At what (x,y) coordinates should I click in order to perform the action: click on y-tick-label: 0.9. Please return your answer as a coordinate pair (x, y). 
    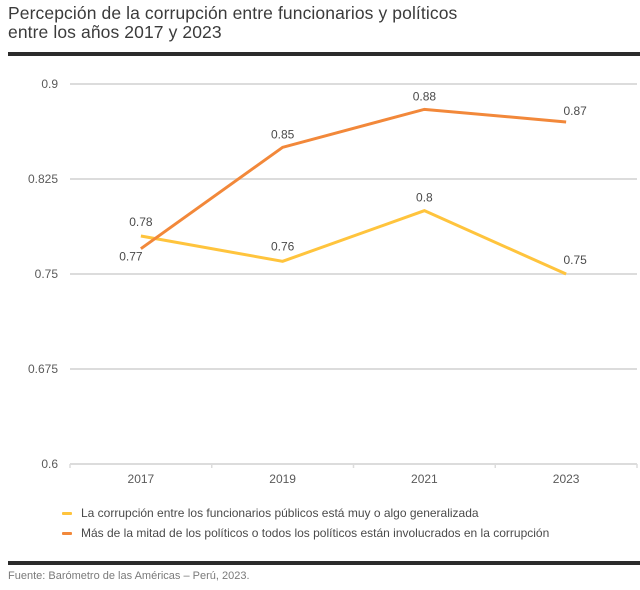
    Looking at the image, I should click on (49, 84).